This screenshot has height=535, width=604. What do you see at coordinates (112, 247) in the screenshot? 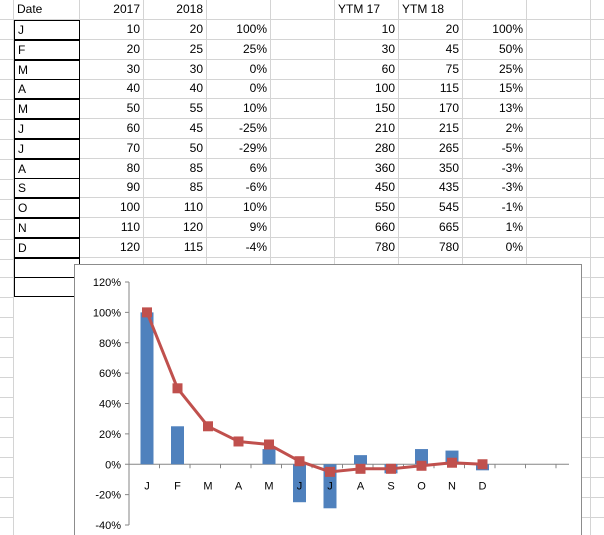
I see `value-2017-cell: 120` at bounding box center [112, 247].